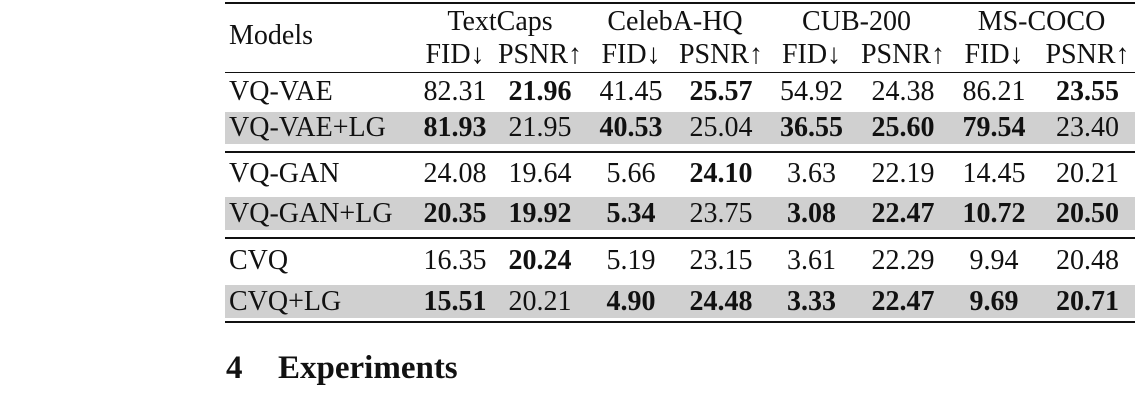 This screenshot has width=1144, height=412. I want to click on table-cell: 24.48, so click(721, 301).